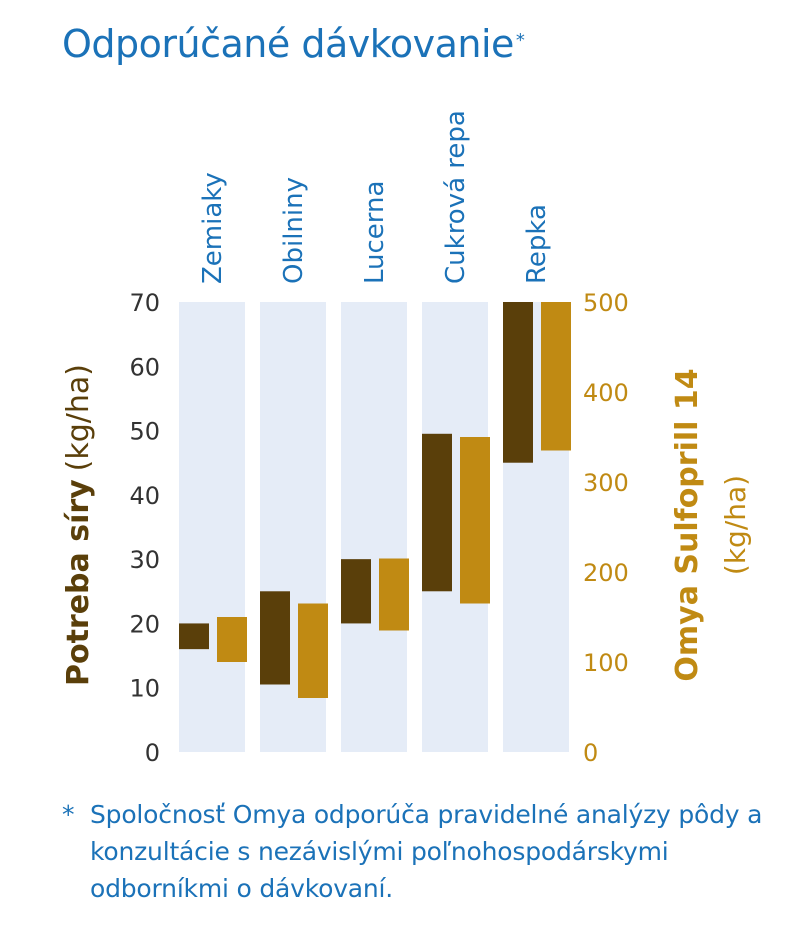  What do you see at coordinates (456, 197) in the screenshot?
I see `category-label: Cukrová repa` at bounding box center [456, 197].